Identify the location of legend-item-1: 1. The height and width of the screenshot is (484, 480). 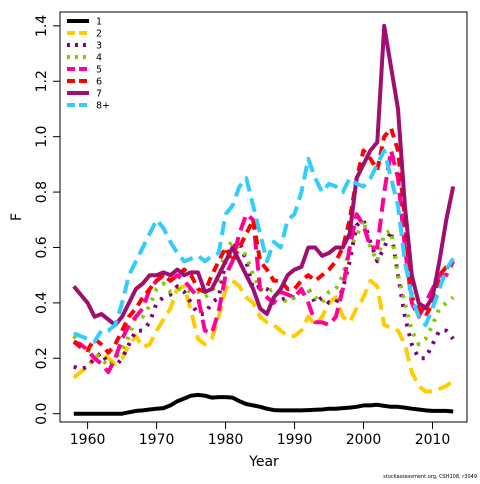
(84, 22).